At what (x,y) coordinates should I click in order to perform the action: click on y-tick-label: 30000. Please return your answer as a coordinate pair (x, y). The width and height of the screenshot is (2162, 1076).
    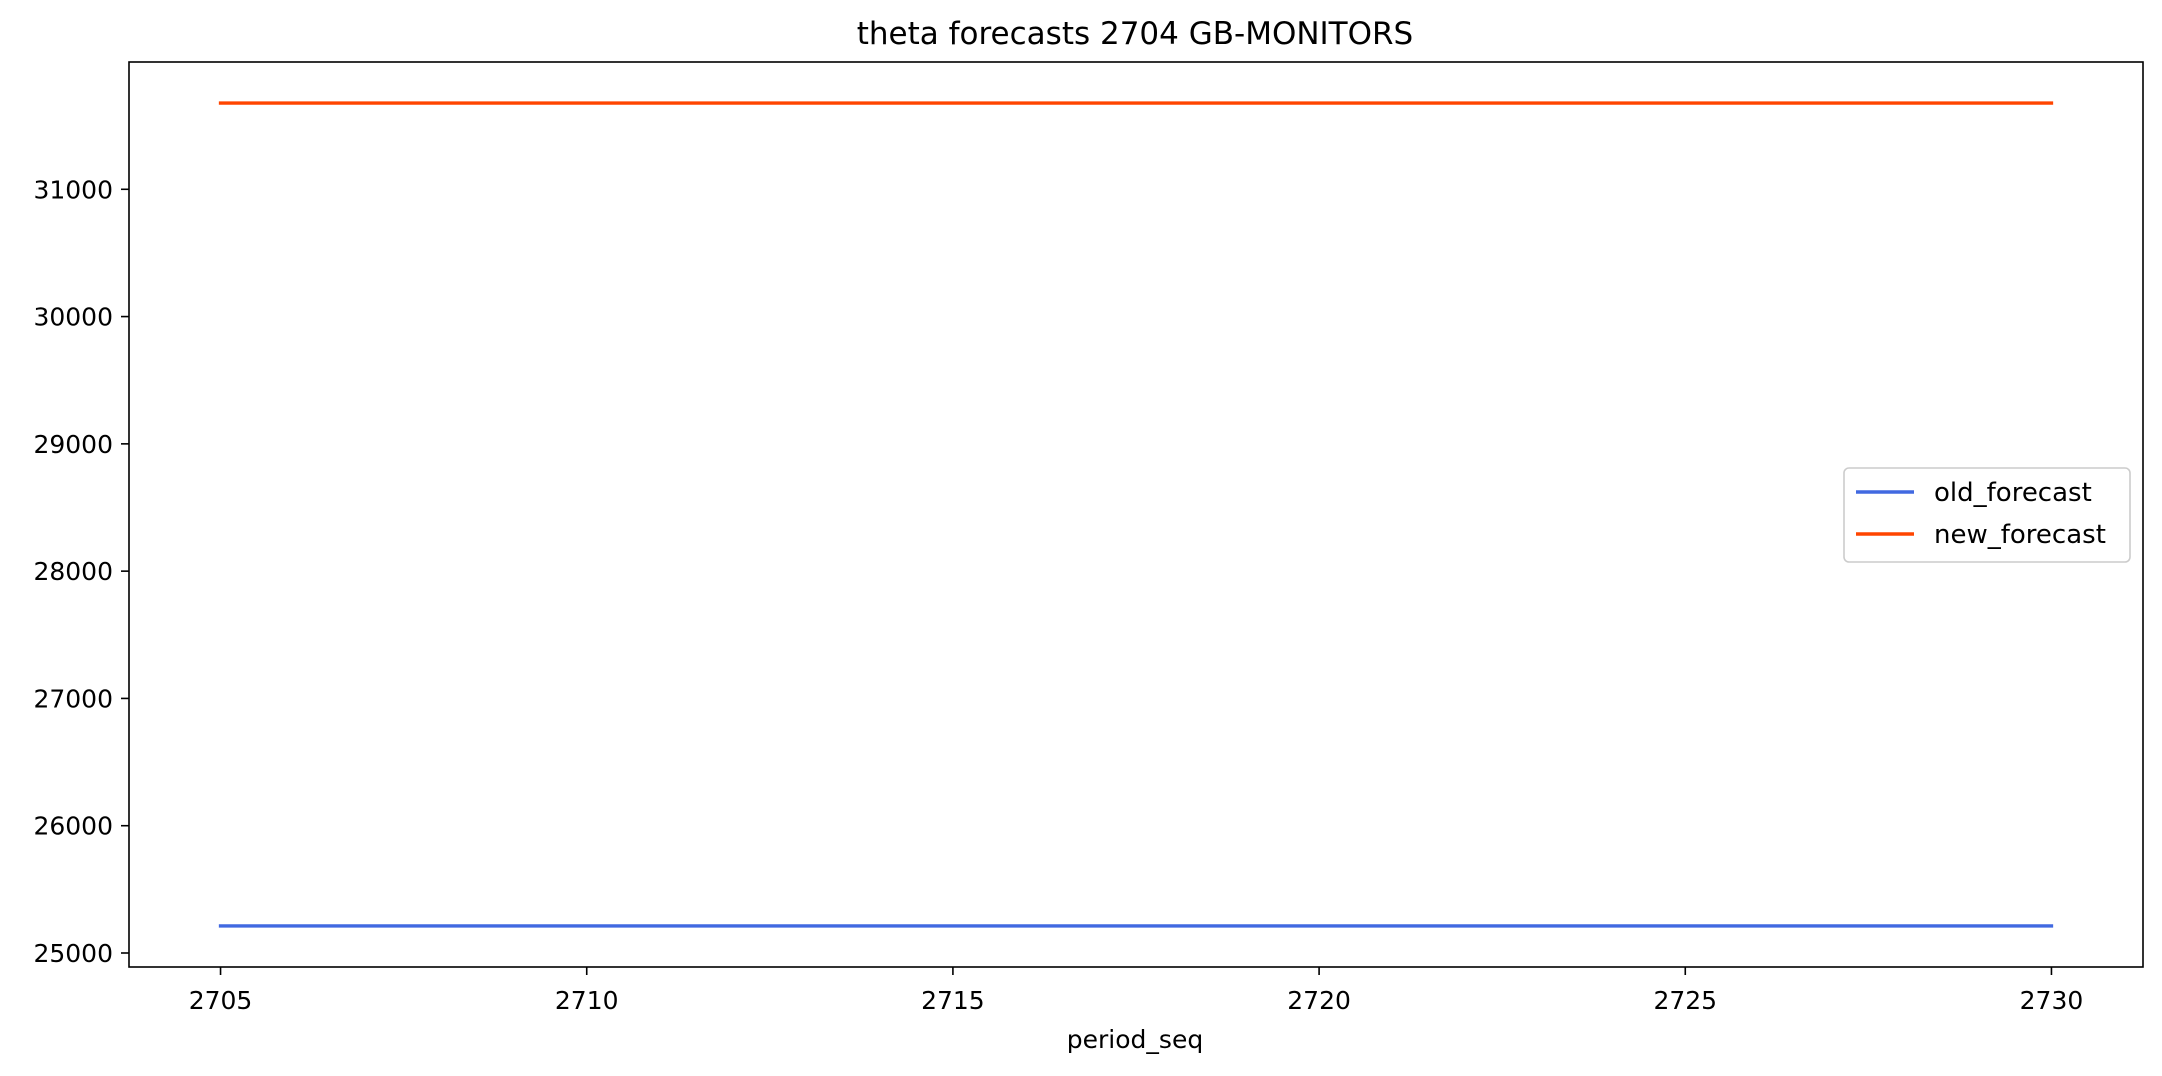
    Looking at the image, I should click on (73, 317).